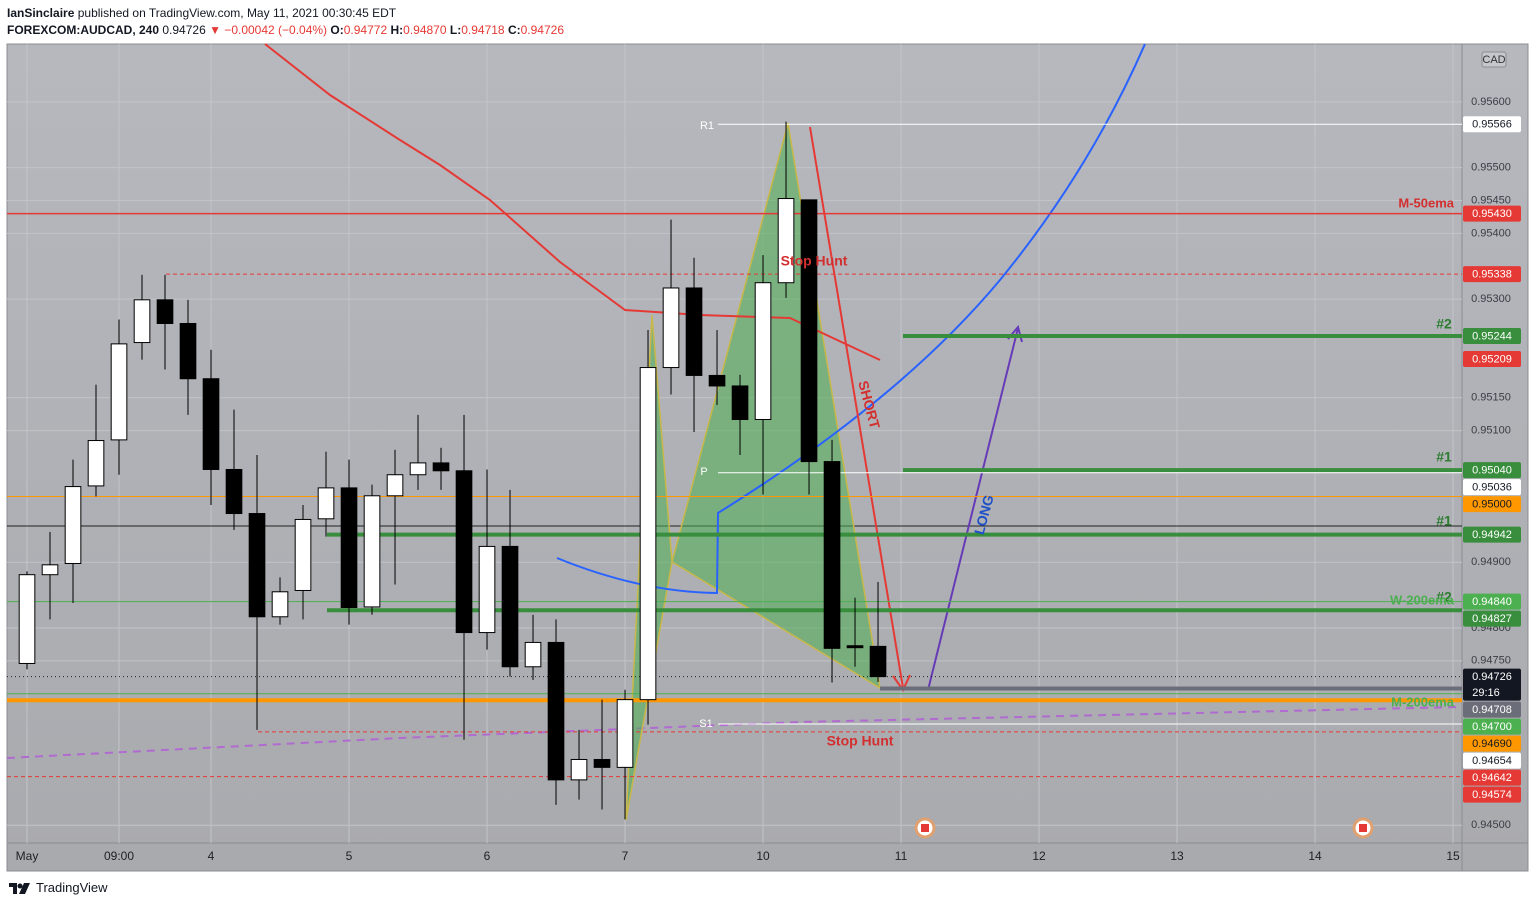 The image size is (1533, 908). I want to click on price-label: 0.94840, so click(1492, 602).